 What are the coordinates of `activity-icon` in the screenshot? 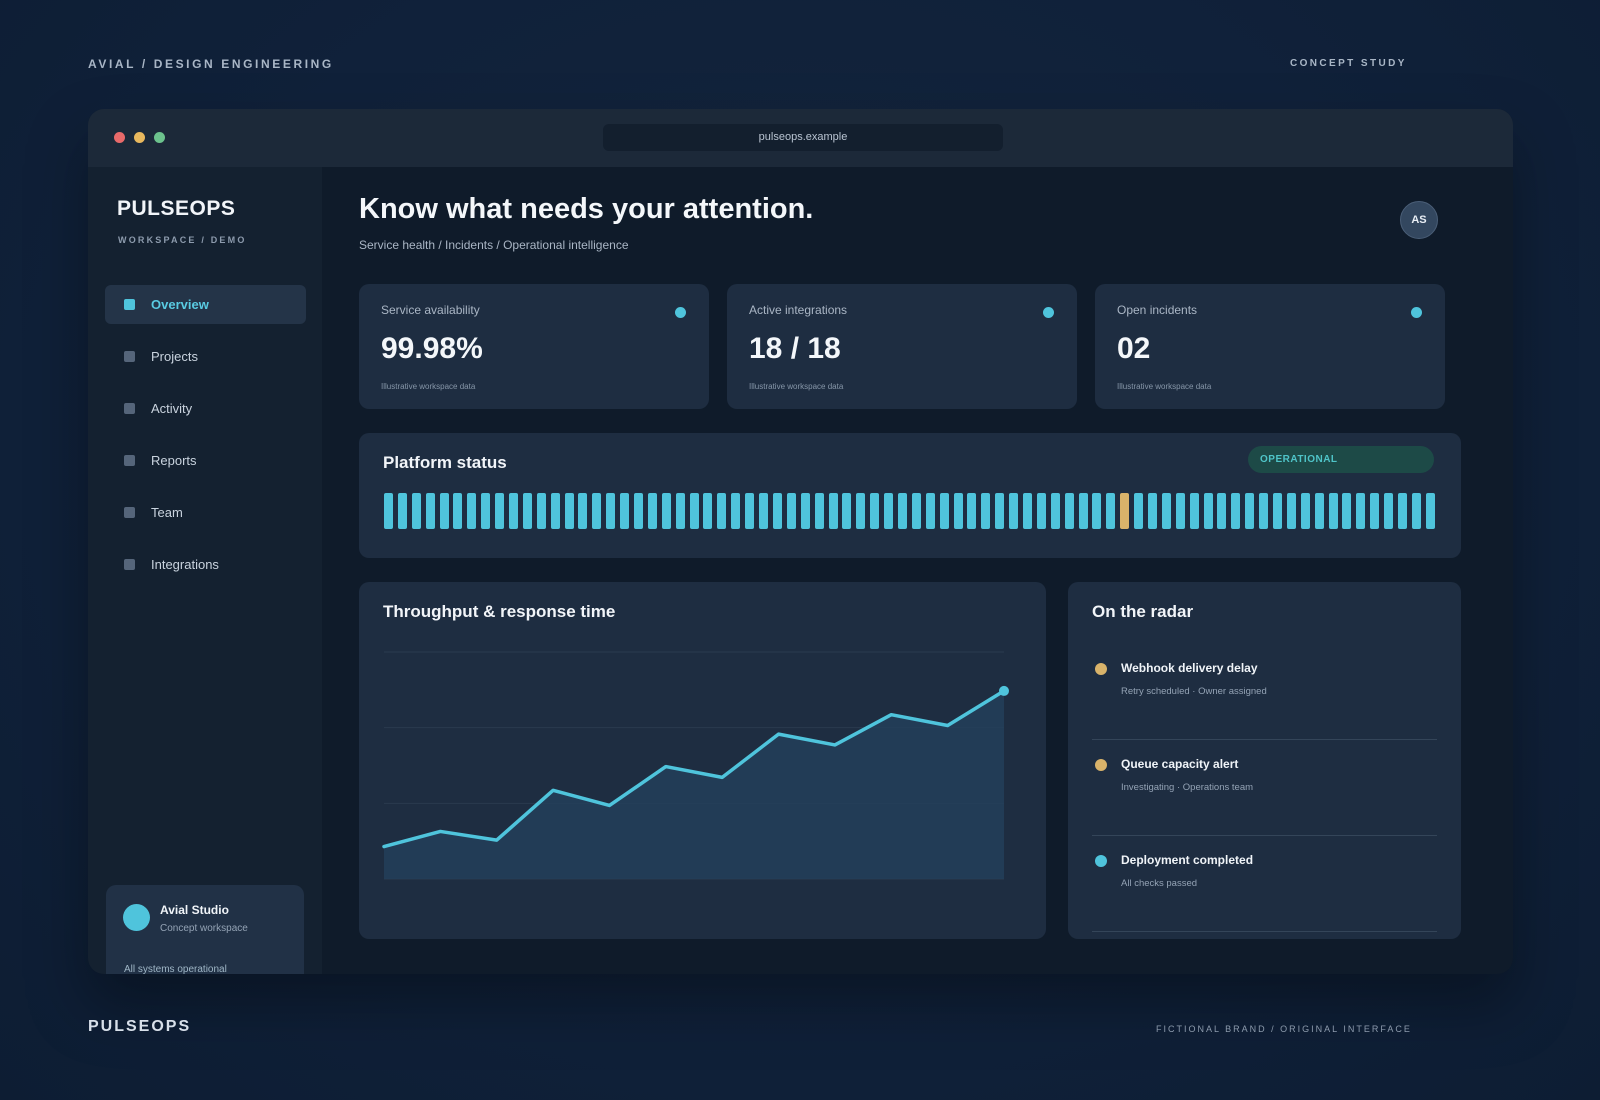 It's located at (129, 408).